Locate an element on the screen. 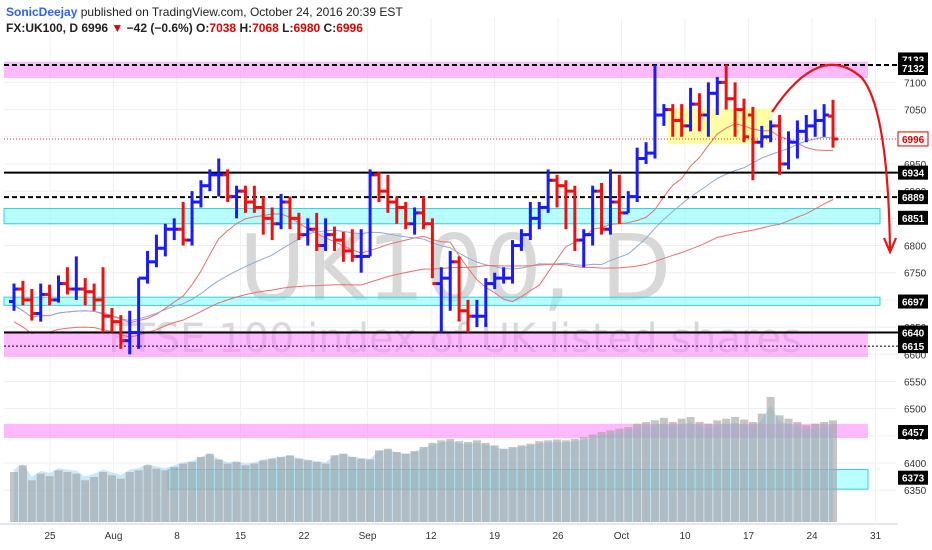 Image resolution: width=932 pixels, height=550 pixels. y-tick-label: 6400 is located at coordinates (915, 464).